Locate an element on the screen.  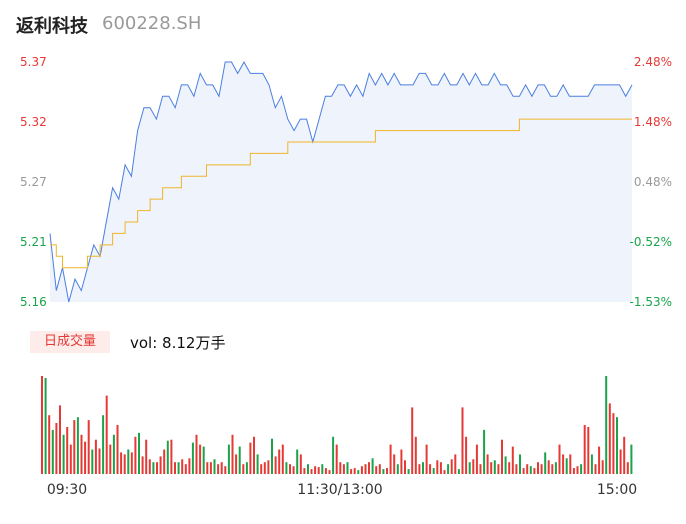
volume-label: vol: 8.12万手 is located at coordinates (178, 343).